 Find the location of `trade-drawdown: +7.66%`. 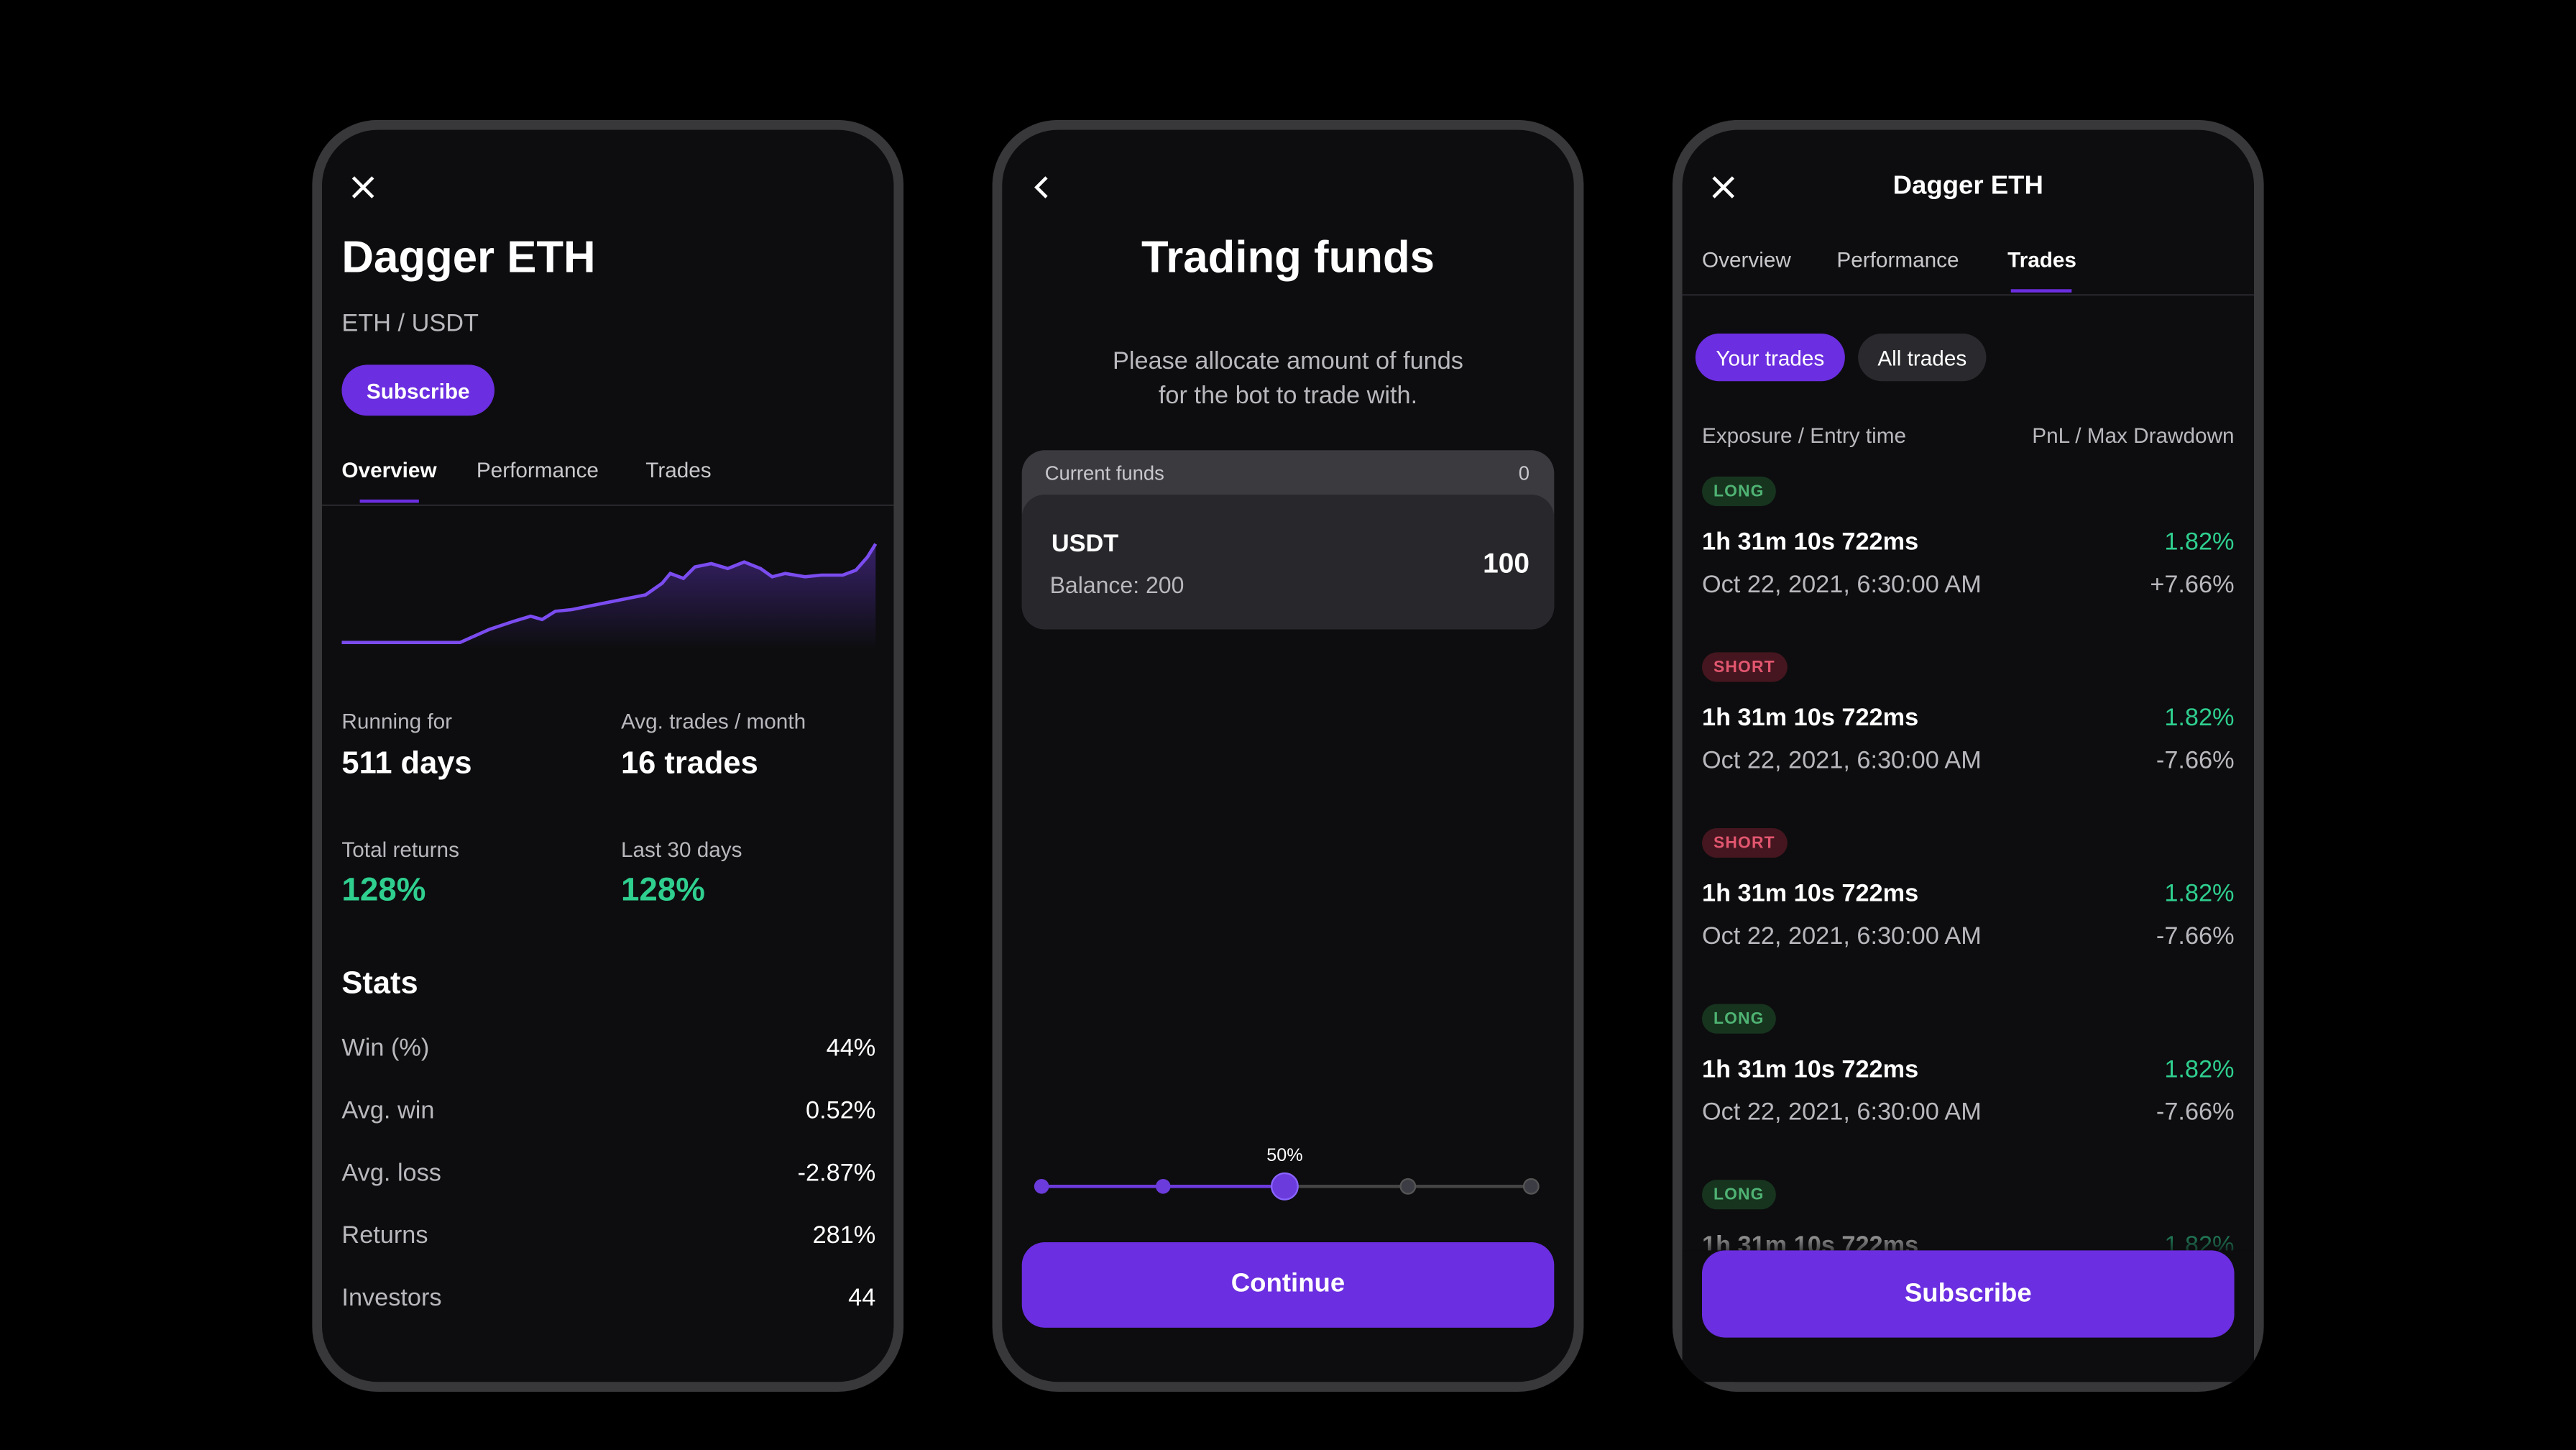

trade-drawdown: +7.66% is located at coordinates (2192, 585).